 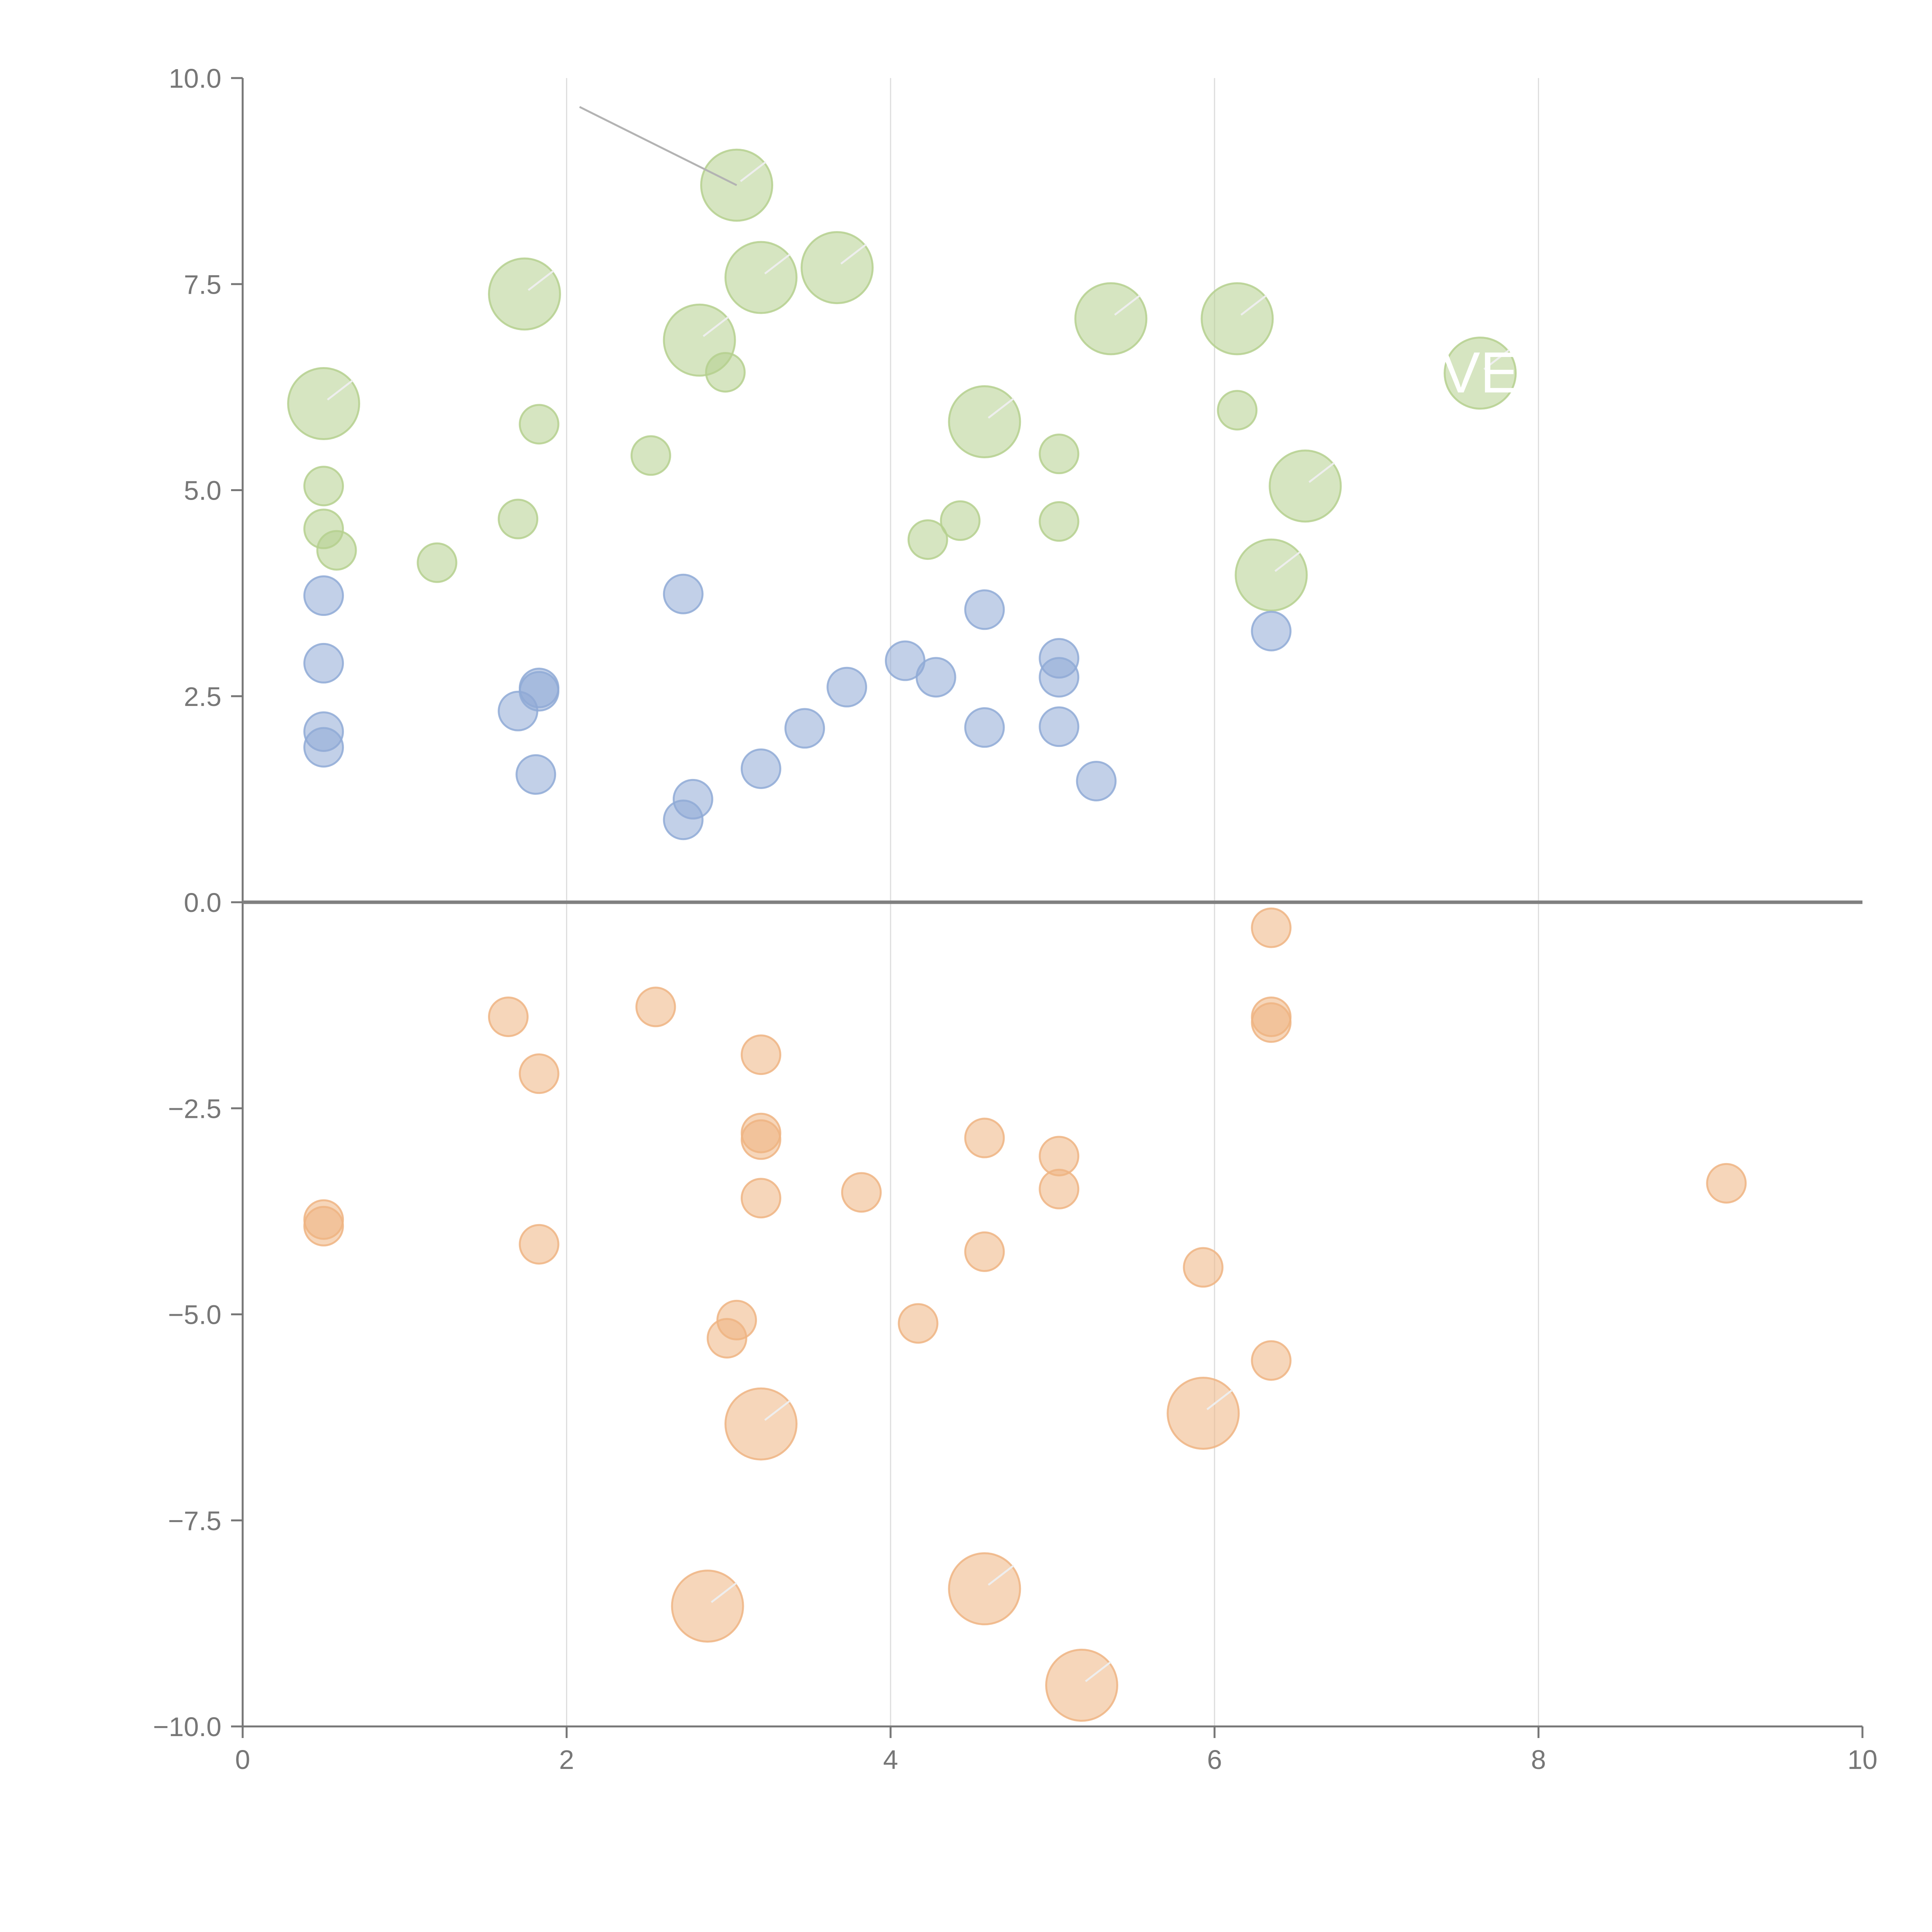 What do you see at coordinates (567, 1760) in the screenshot?
I see `x-tick-label: 2` at bounding box center [567, 1760].